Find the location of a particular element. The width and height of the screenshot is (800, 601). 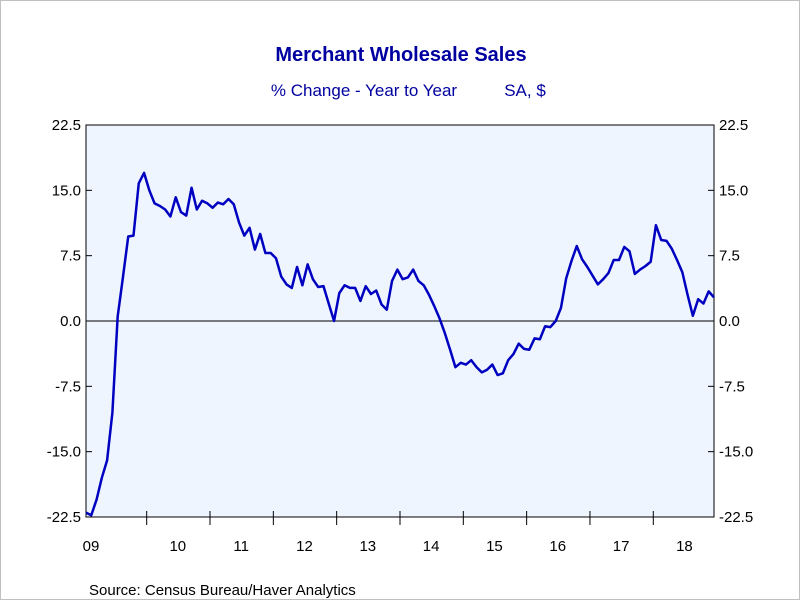

y-tick-label-left: 0.0 is located at coordinates (70, 321).